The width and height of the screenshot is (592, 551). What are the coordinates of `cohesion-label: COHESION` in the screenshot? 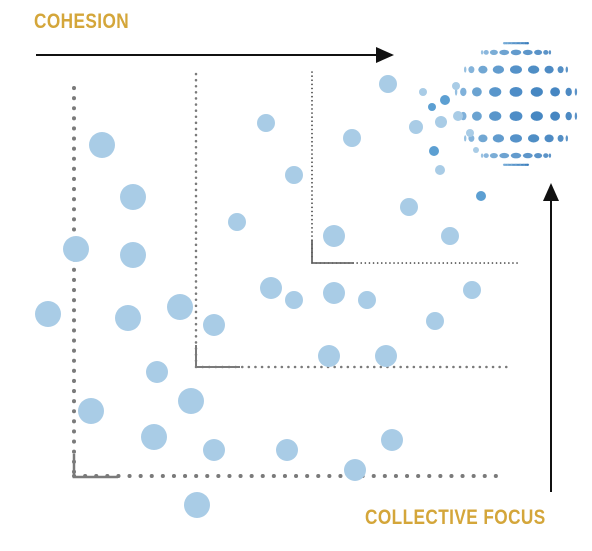 It's located at (82, 21).